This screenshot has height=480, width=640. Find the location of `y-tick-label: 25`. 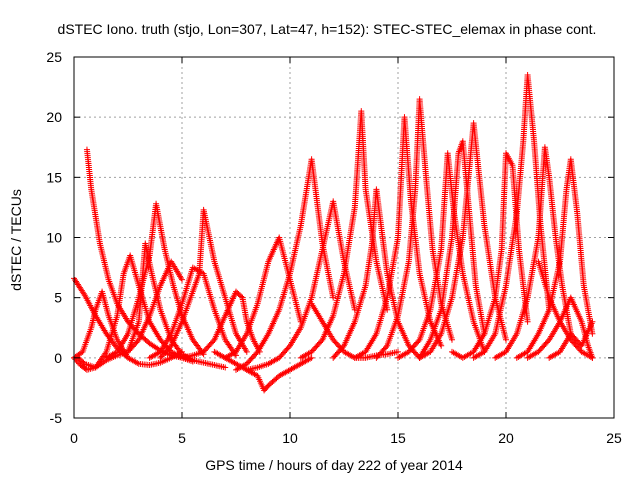

y-tick-label: 25 is located at coordinates (54, 57).